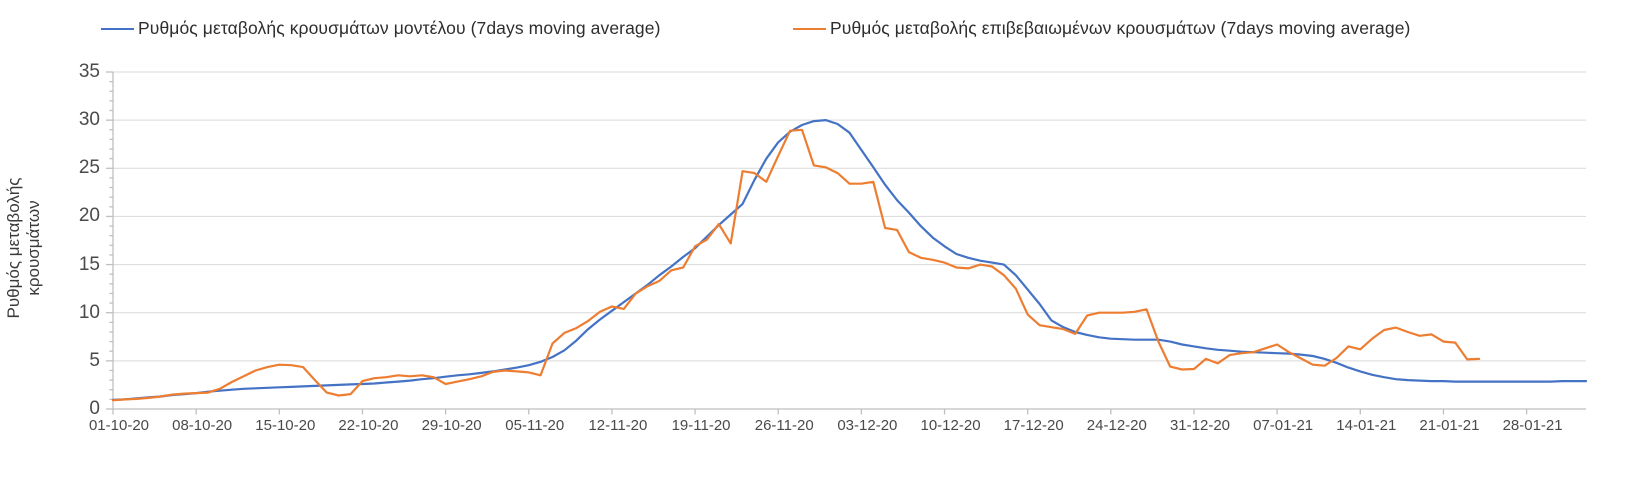  I want to click on x-tick-label: 26-11-20, so click(784, 425).